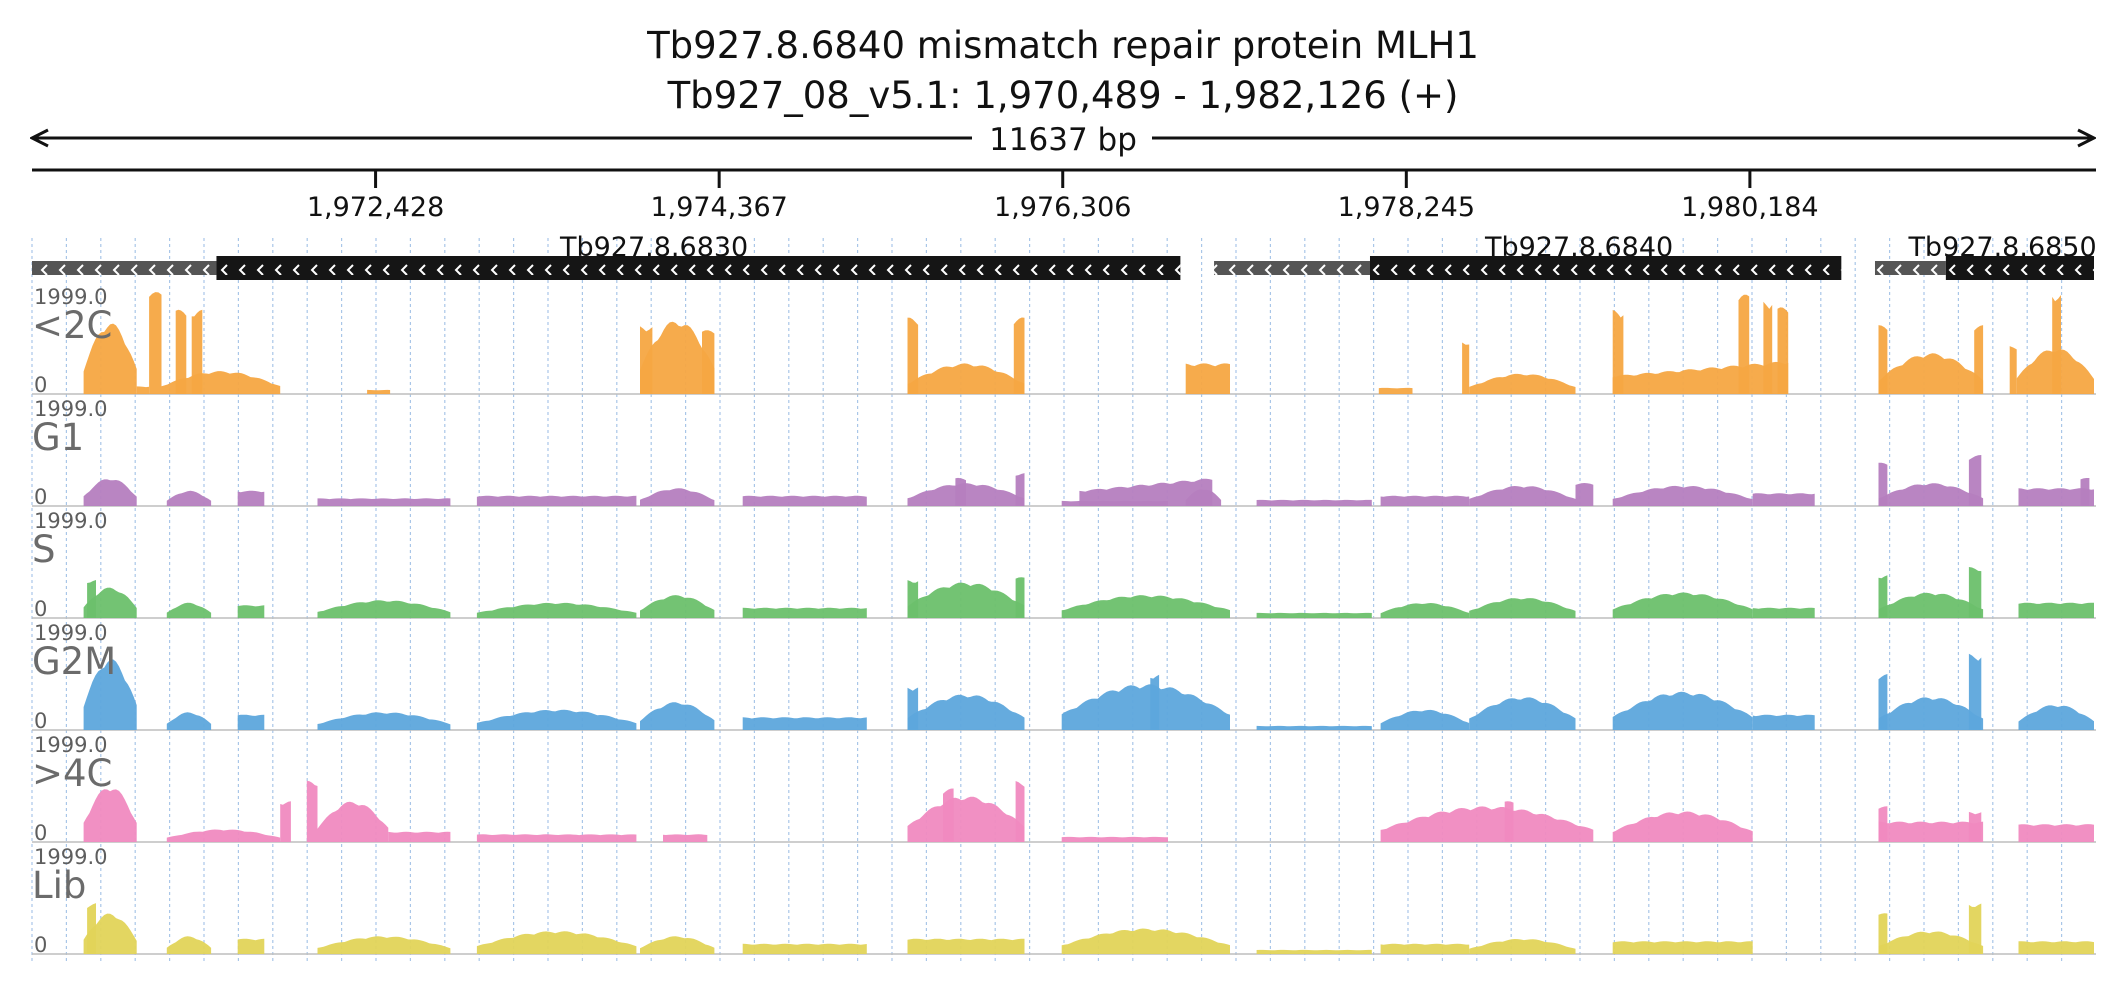 The height and width of the screenshot is (1000, 2126). What do you see at coordinates (1064, 256) in the screenshot?
I see `gene-track: Tb927.8.6830 Tb927.8.6840 Tb927.8.6850` at bounding box center [1064, 256].